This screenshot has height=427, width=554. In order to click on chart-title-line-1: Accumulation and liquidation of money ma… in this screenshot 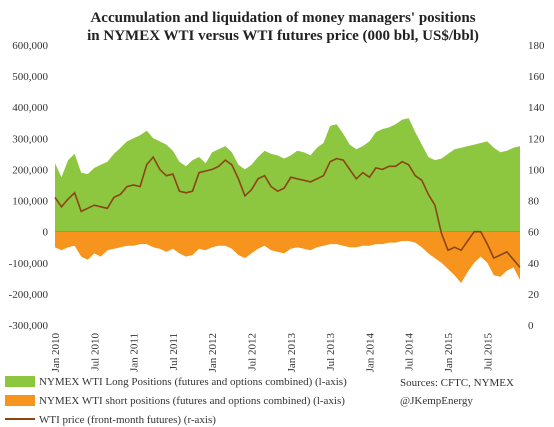, I will do `click(282, 18)`.